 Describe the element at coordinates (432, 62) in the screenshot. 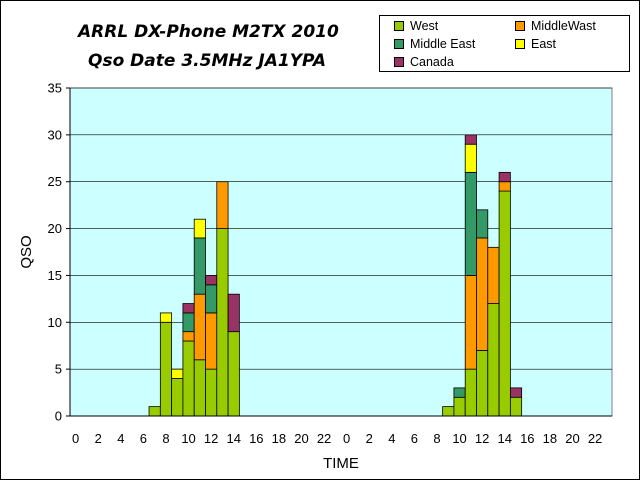

I see `legend-label-canada: Canada` at that location.